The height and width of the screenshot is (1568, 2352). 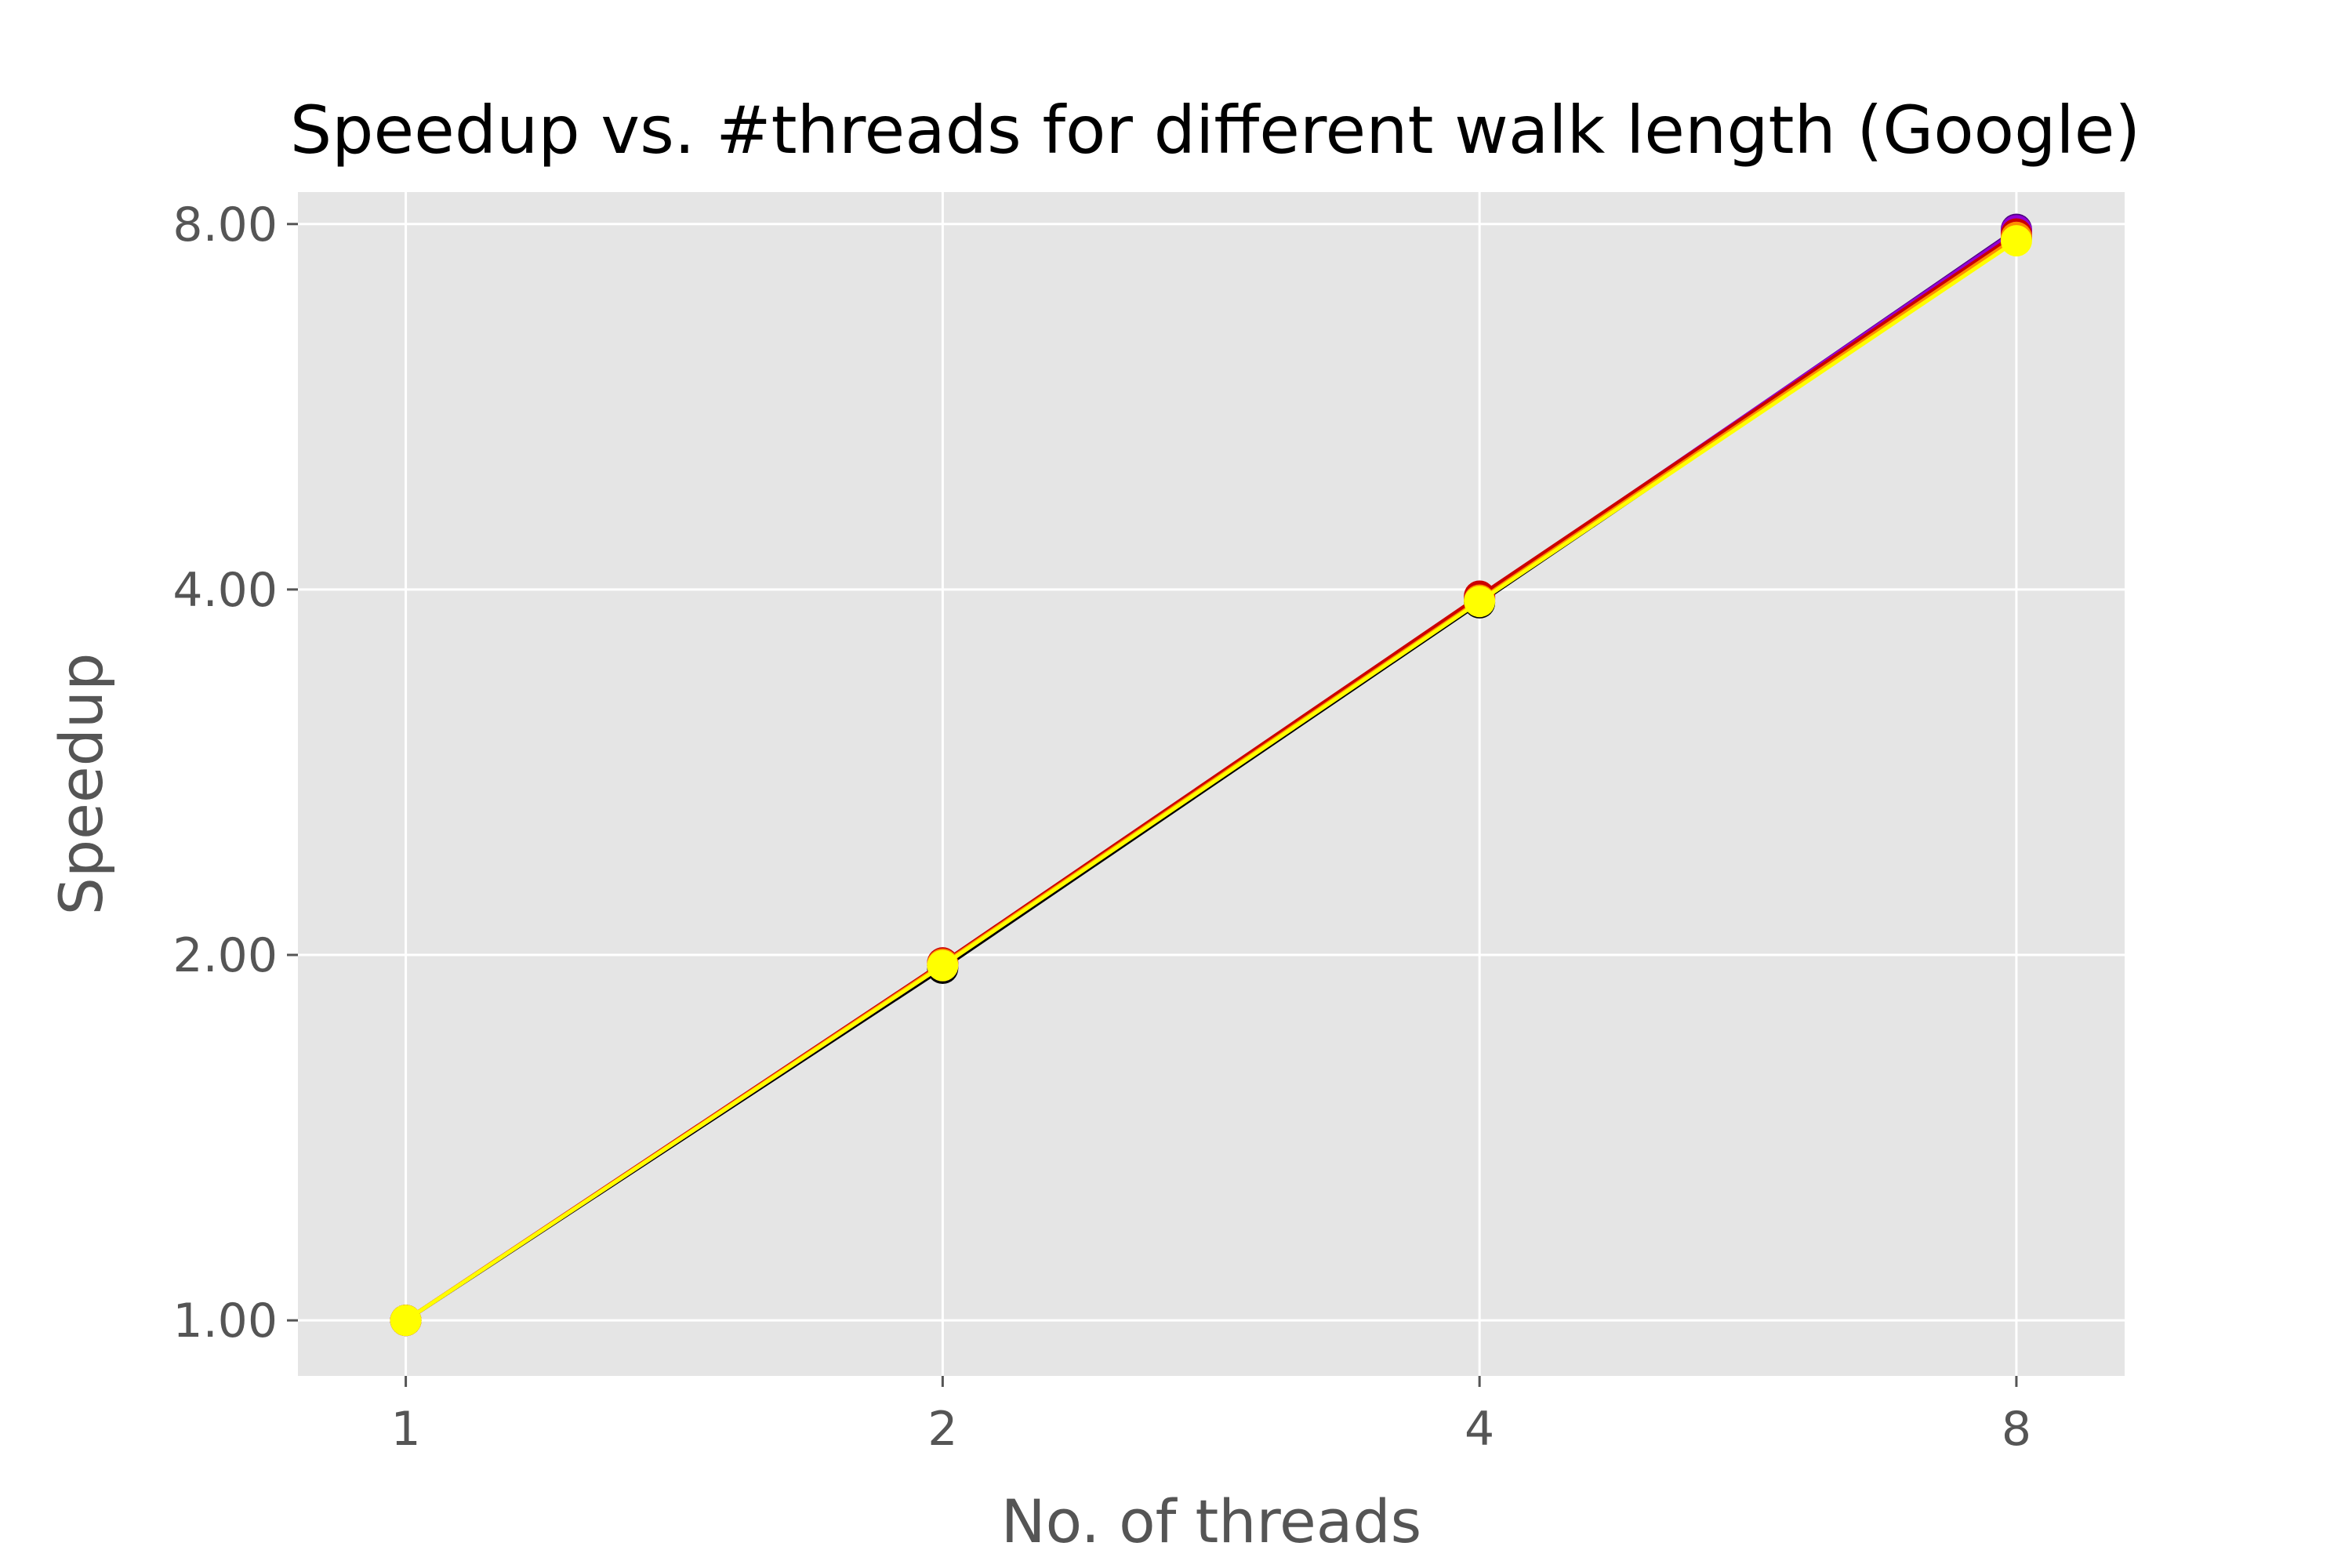 I want to click on x-tick-label: 8, so click(x=2016, y=1429).